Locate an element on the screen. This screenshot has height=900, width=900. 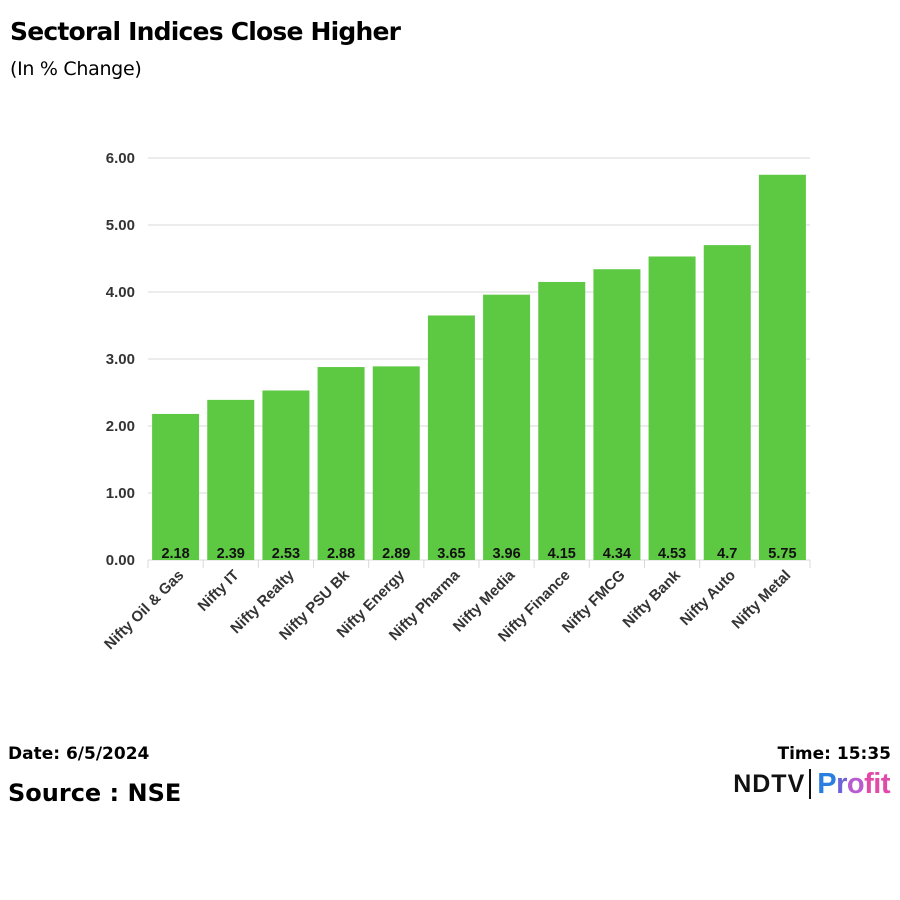
chart-subtitle: (In % Change) is located at coordinates (76, 69).